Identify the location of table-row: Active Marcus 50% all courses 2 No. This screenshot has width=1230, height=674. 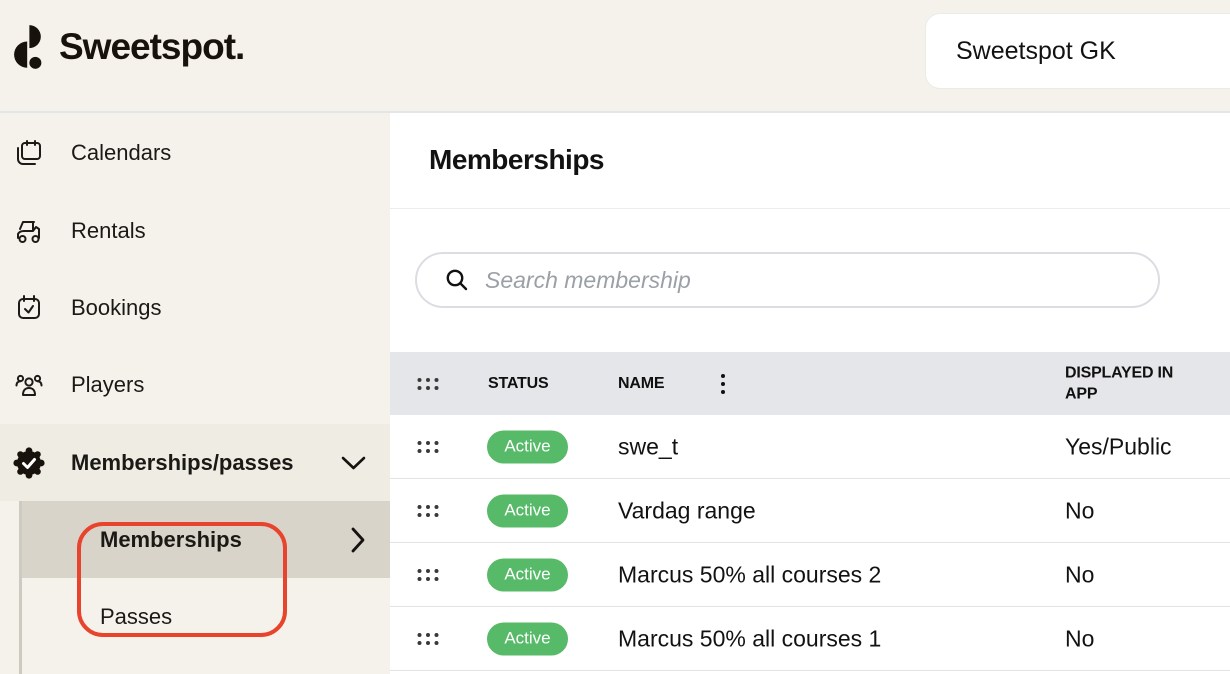
(810, 575).